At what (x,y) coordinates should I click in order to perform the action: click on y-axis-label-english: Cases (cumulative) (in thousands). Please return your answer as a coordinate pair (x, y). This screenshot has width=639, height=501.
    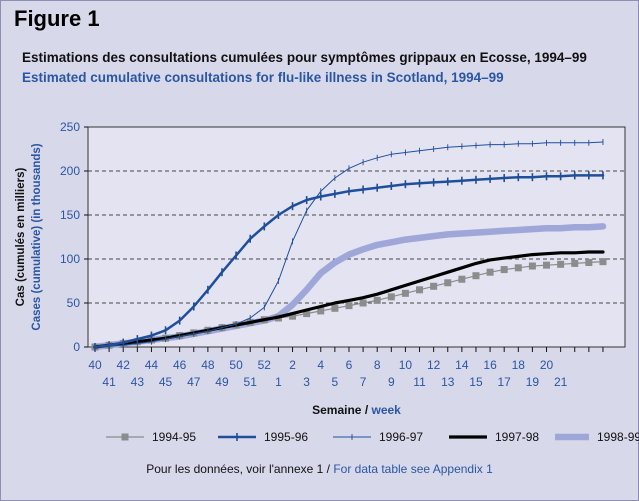
    Looking at the image, I should click on (37, 236).